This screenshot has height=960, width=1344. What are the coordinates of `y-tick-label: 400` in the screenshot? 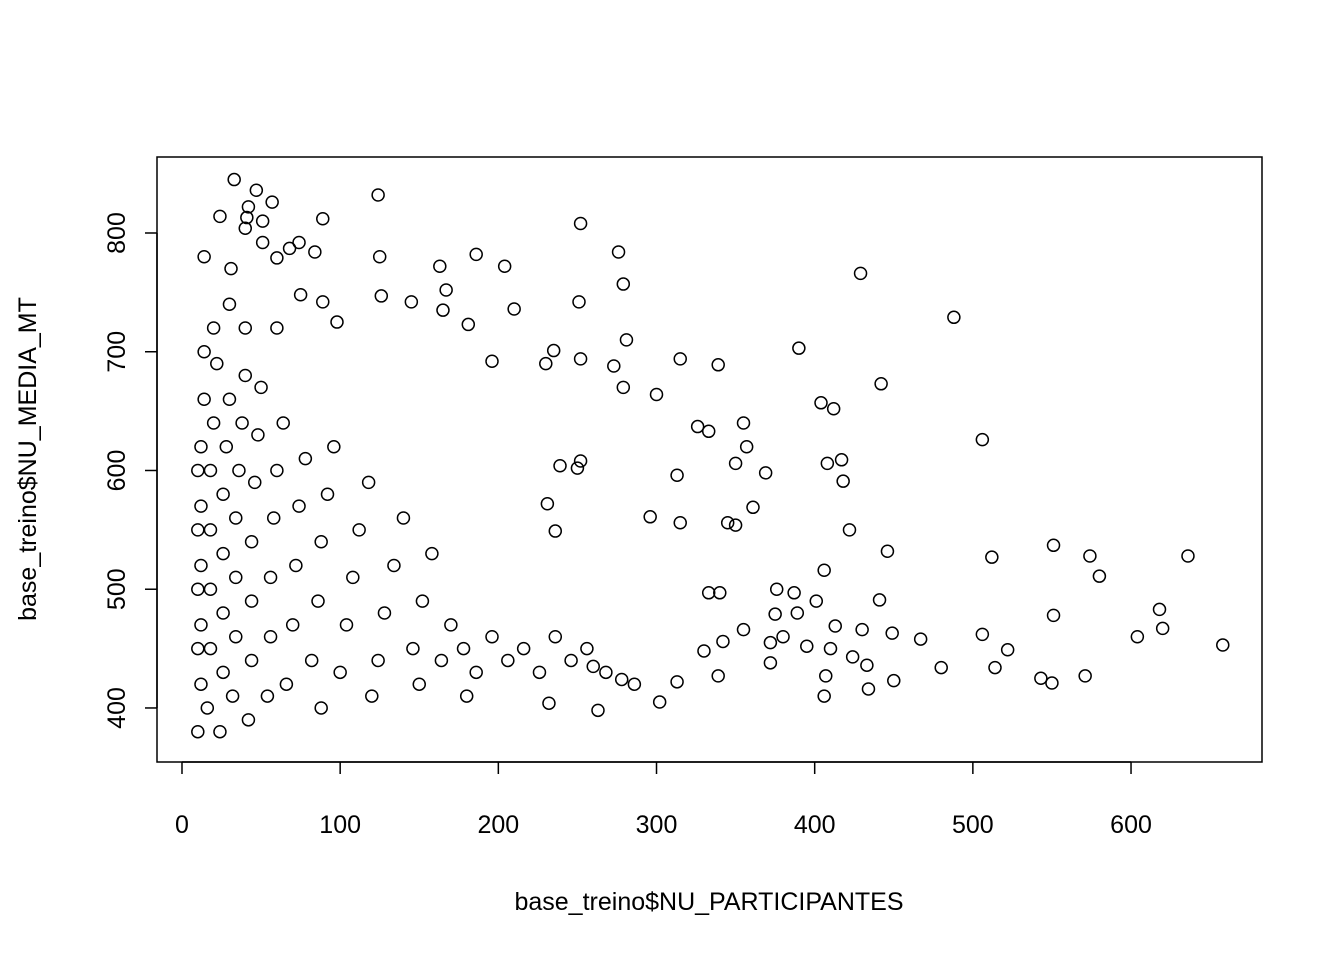 It's located at (117, 708).